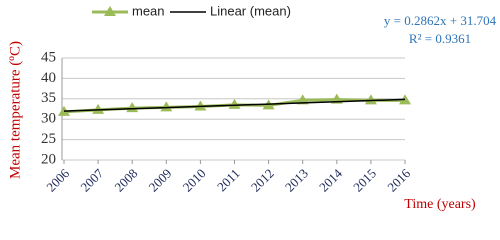 This screenshot has width=500, height=240. Describe the element at coordinates (296, 180) in the screenshot. I see `x-tick-label: 2013` at that location.